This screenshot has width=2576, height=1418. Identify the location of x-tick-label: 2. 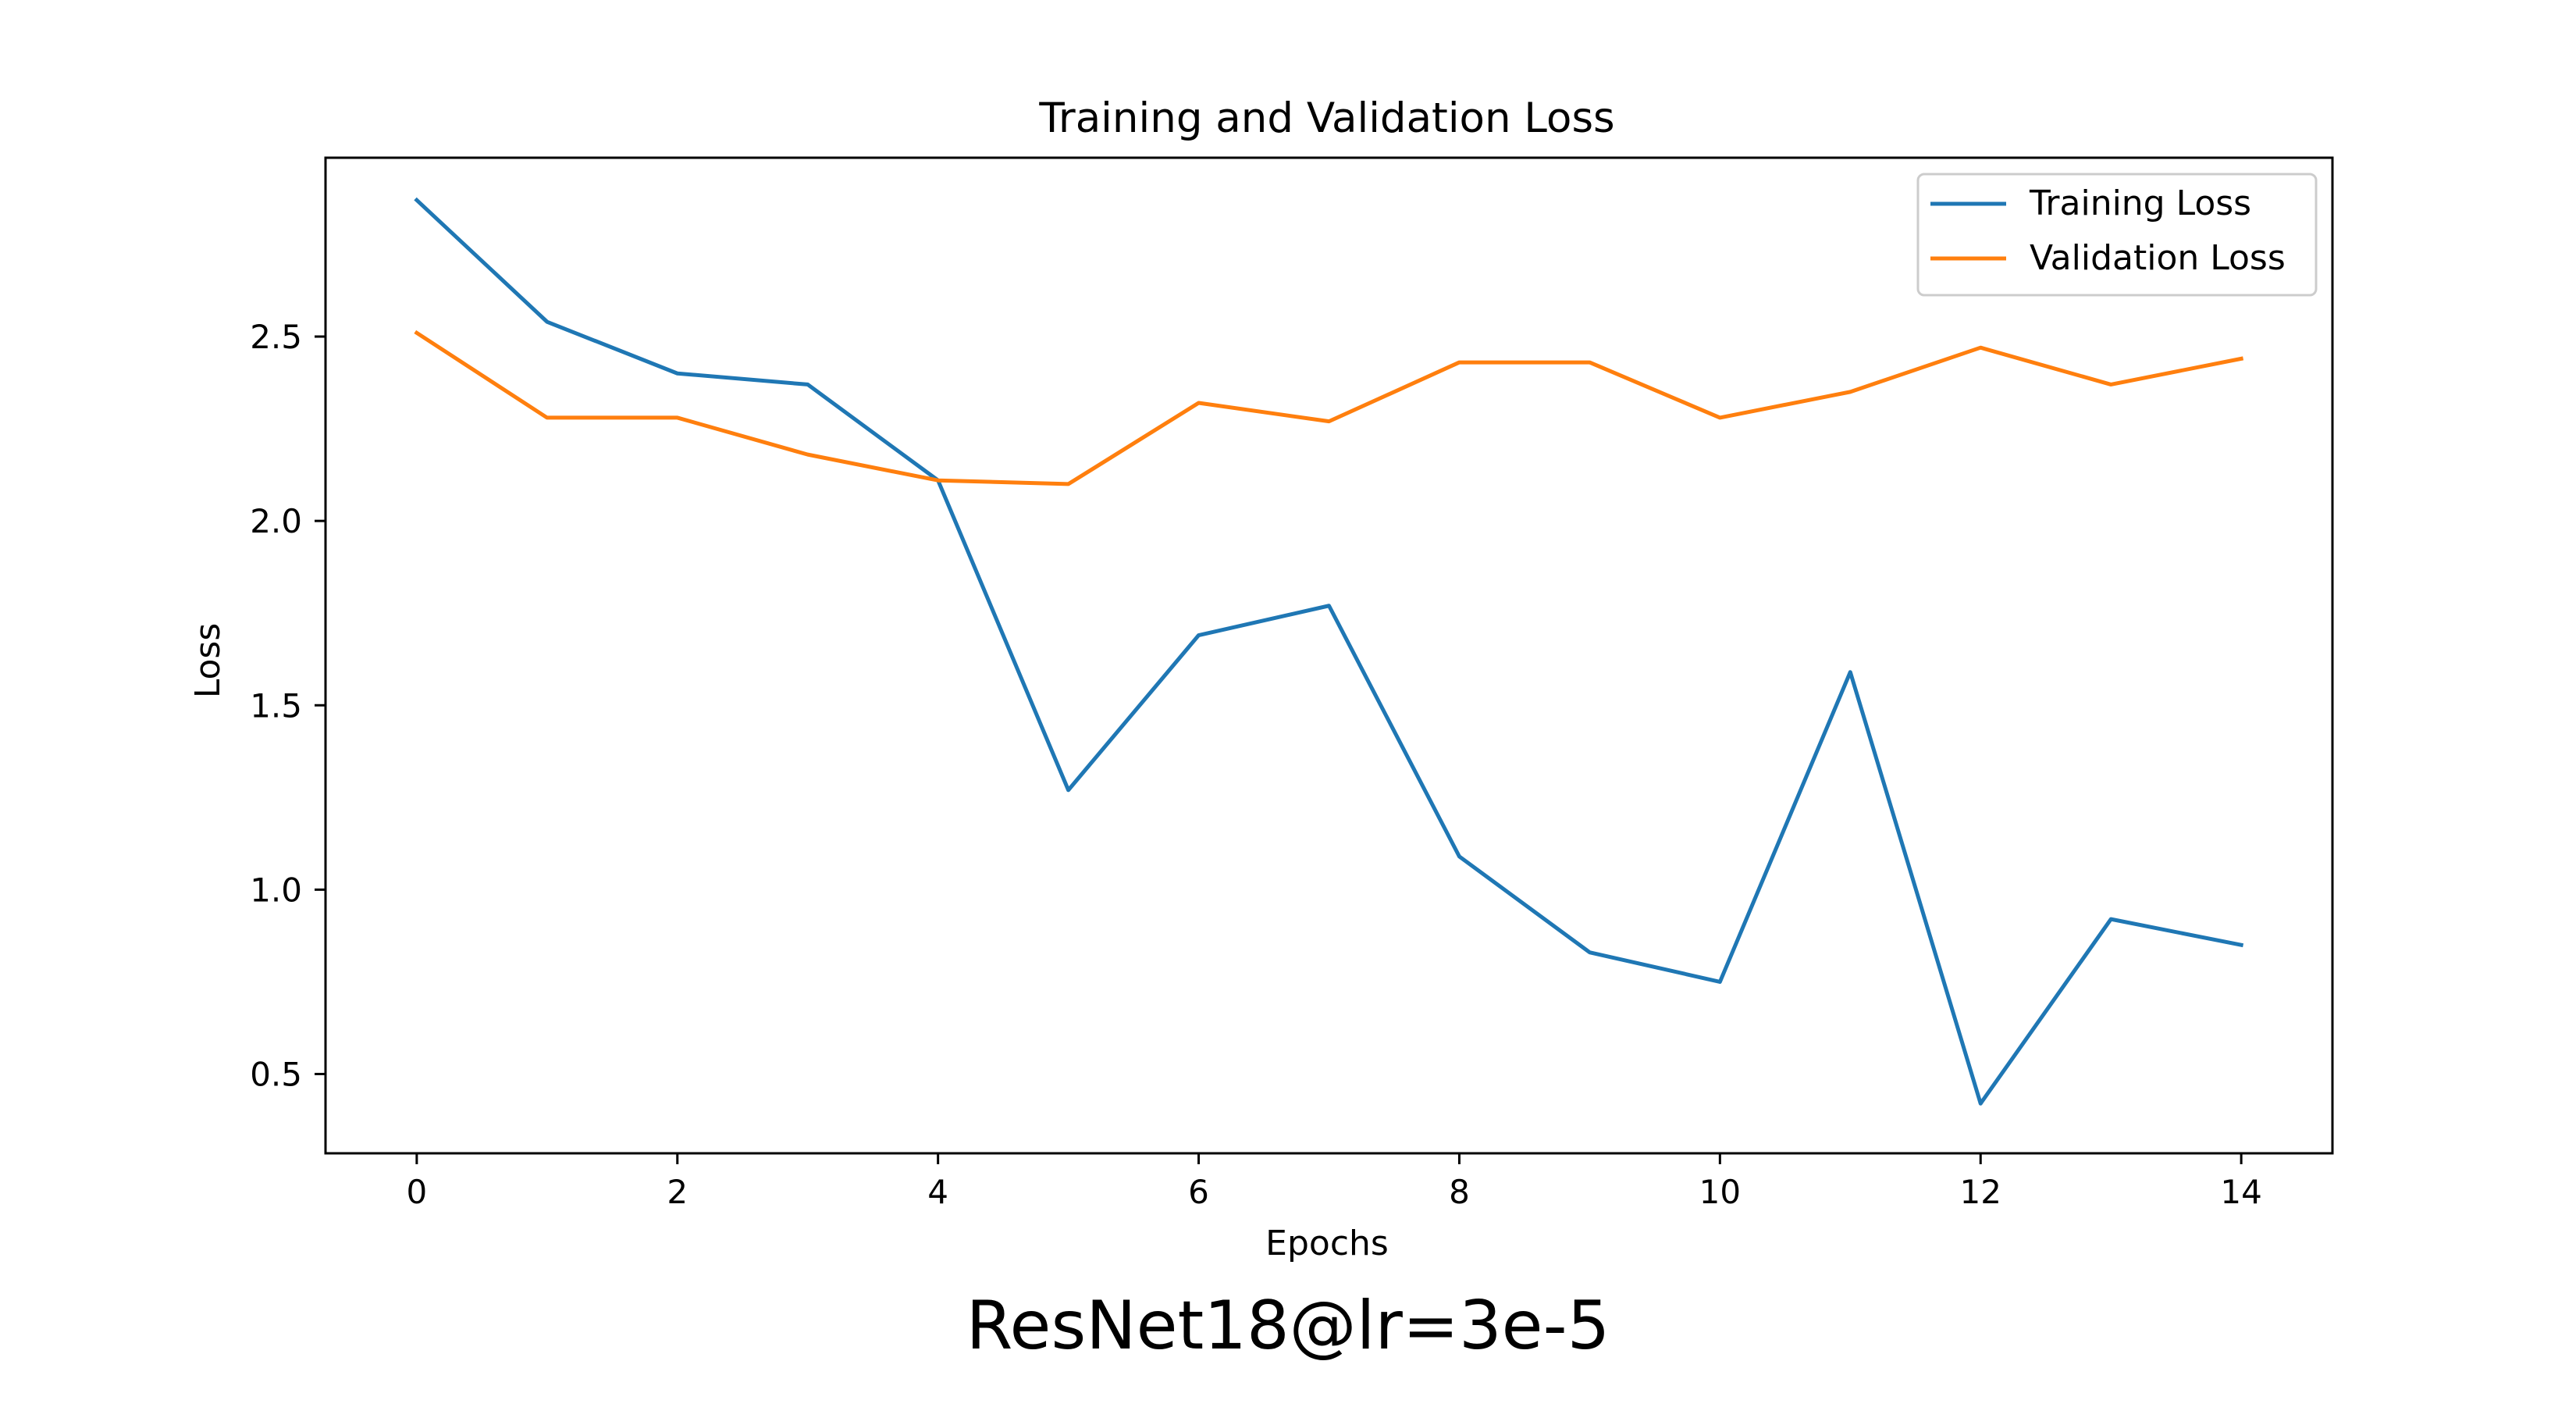
(677, 1192).